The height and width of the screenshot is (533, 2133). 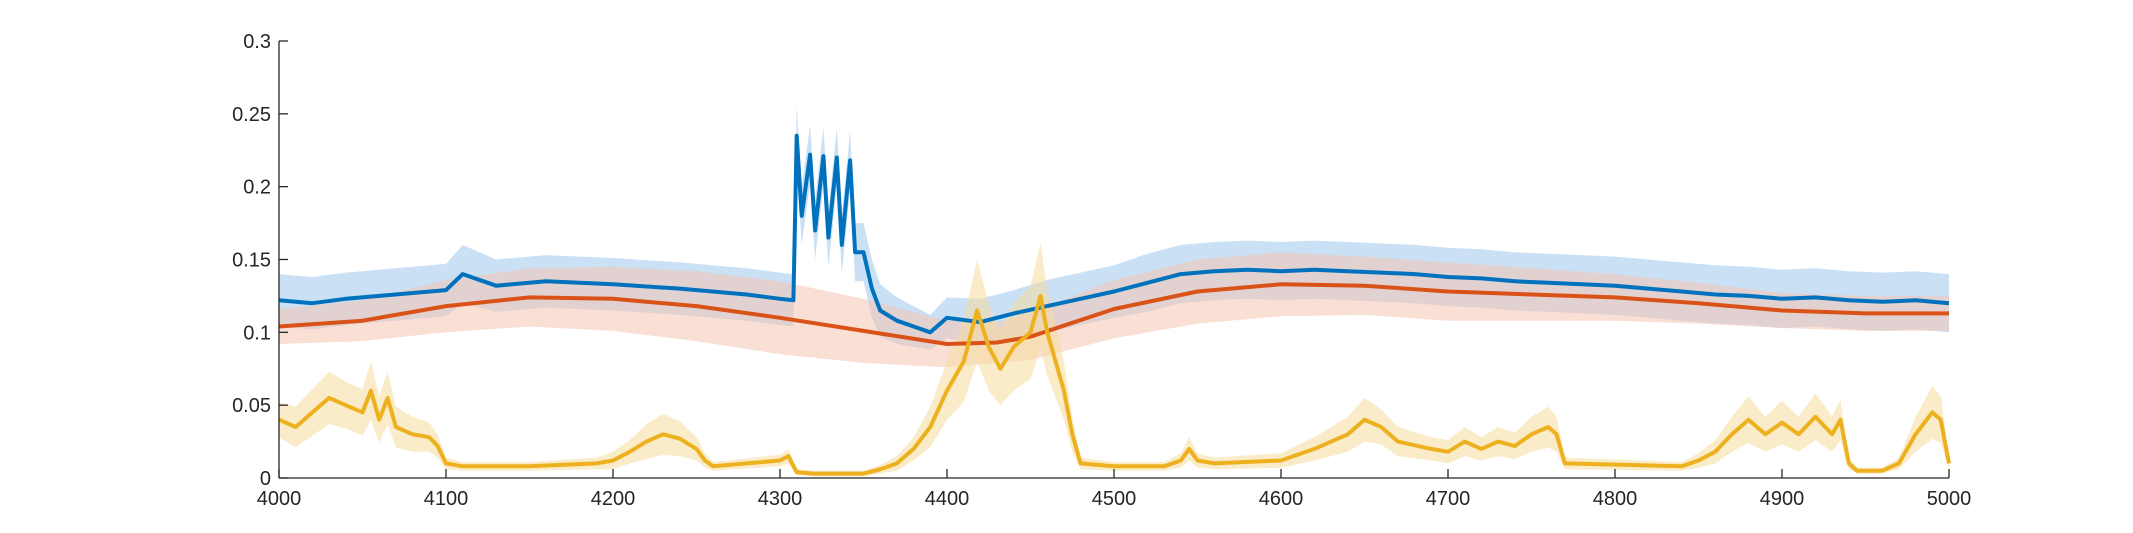 I want to click on y-tick-label: 0.1, so click(x=257, y=333).